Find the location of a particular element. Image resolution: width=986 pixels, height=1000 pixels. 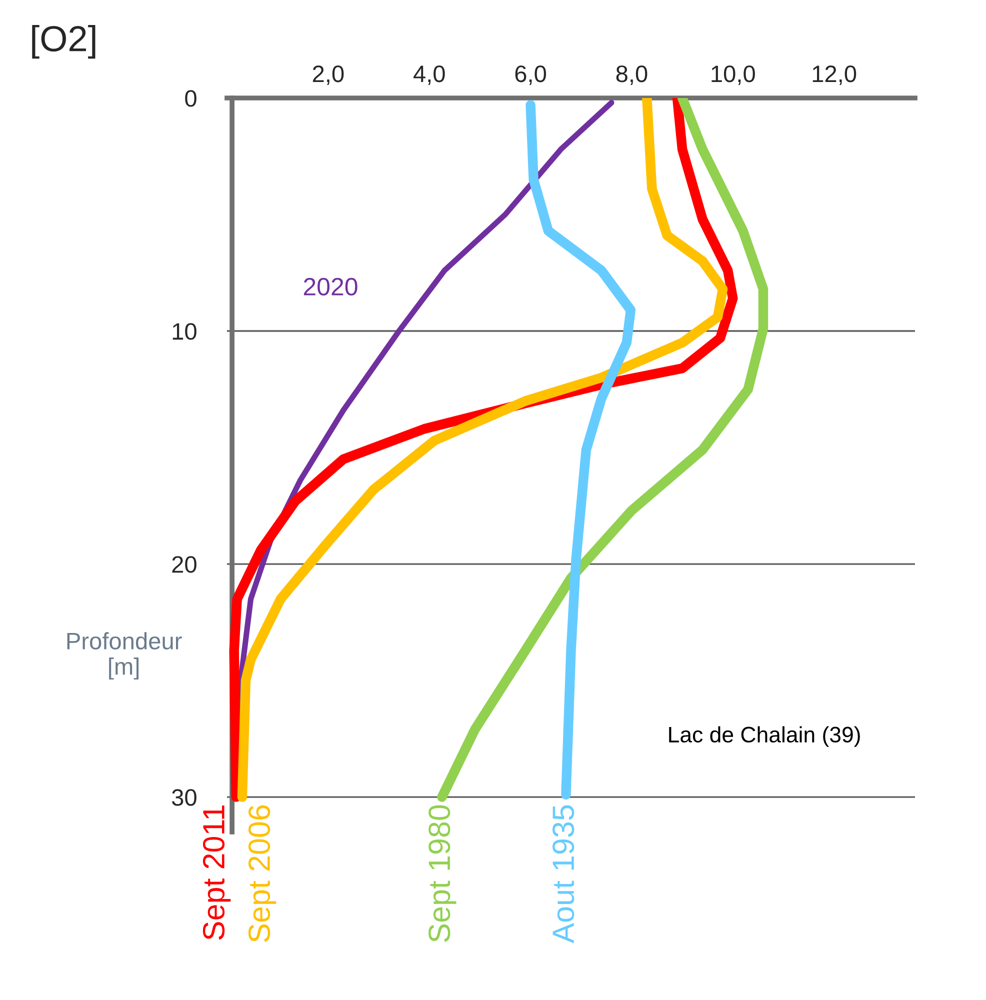

chart-title: [O2] is located at coordinates (64, 42).